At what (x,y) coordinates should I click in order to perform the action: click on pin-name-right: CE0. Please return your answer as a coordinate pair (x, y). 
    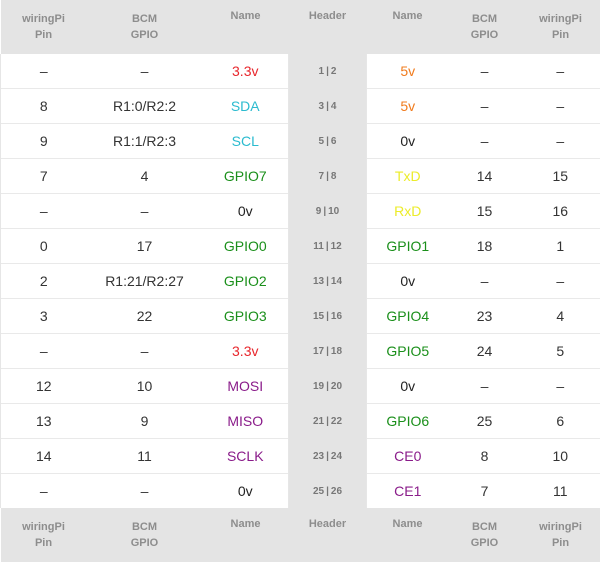
    Looking at the image, I should click on (408, 456).